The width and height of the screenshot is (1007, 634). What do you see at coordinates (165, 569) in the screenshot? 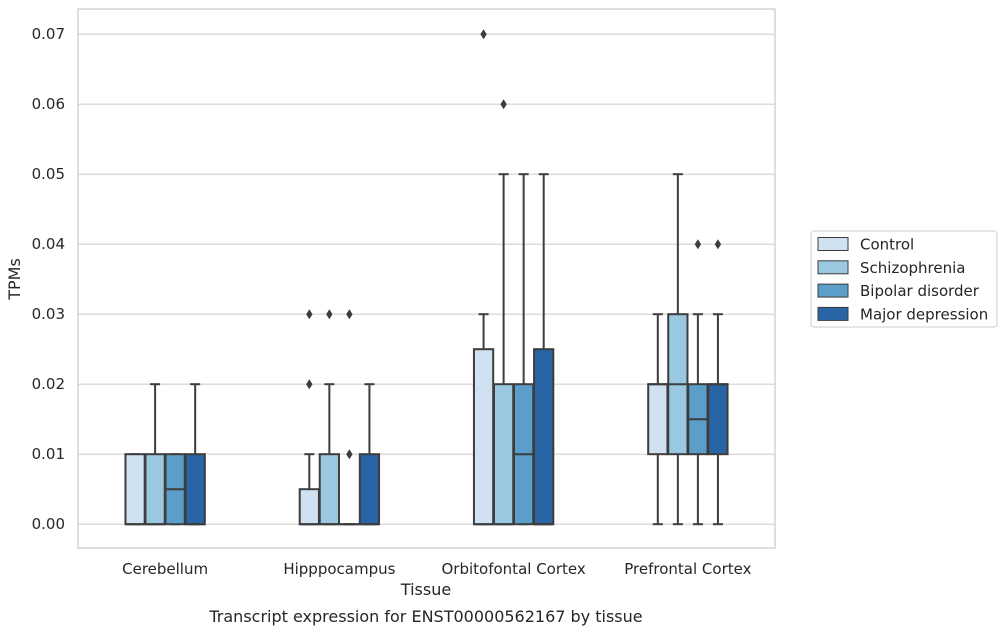
I see `x-tick-label: Cerebellum` at bounding box center [165, 569].